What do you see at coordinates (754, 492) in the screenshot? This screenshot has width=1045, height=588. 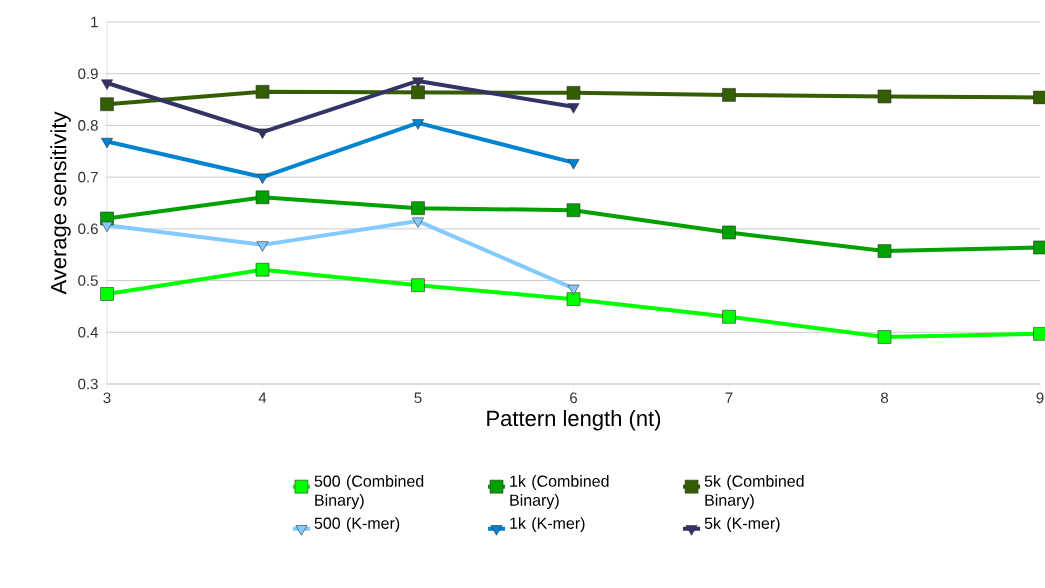 I see `legend-label: 5k (Combined Binary)` at bounding box center [754, 492].